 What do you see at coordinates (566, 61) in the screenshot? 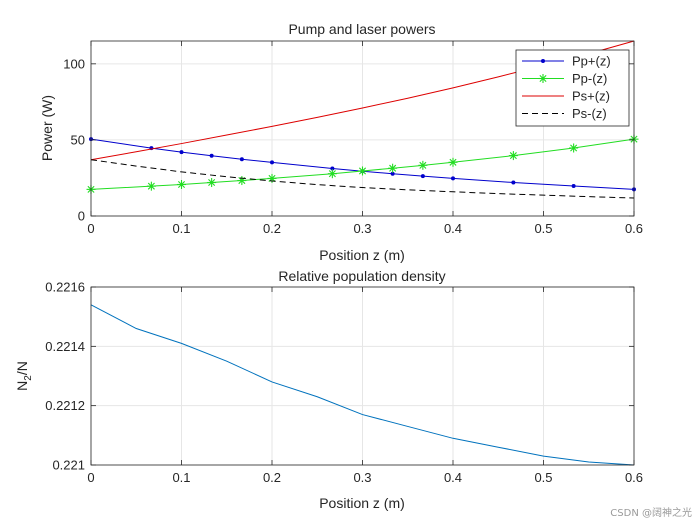
I see `legend-entry: Pp+(z)` at bounding box center [566, 61].